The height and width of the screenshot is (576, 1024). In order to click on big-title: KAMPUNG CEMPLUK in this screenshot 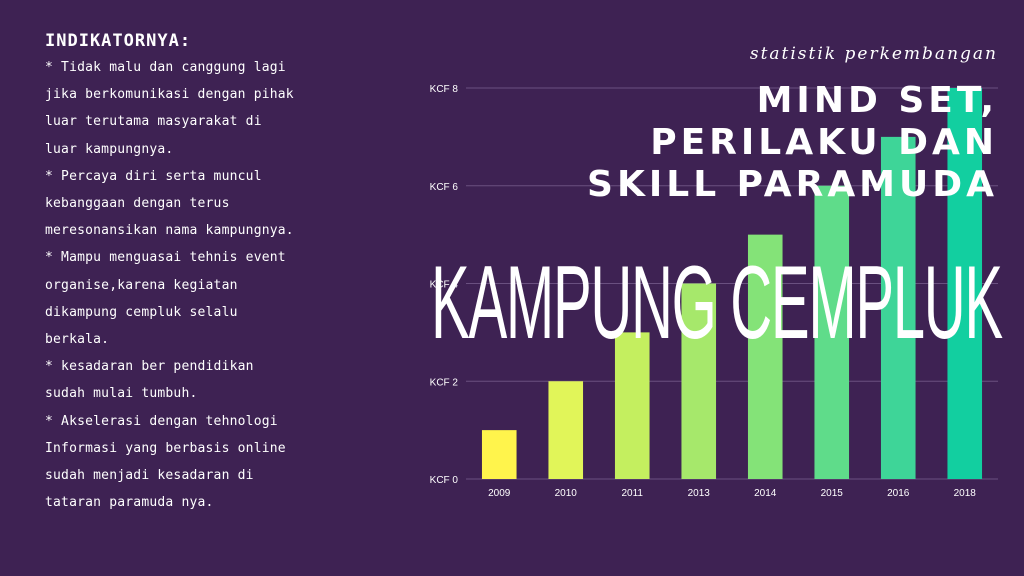, I will do `click(717, 302)`.